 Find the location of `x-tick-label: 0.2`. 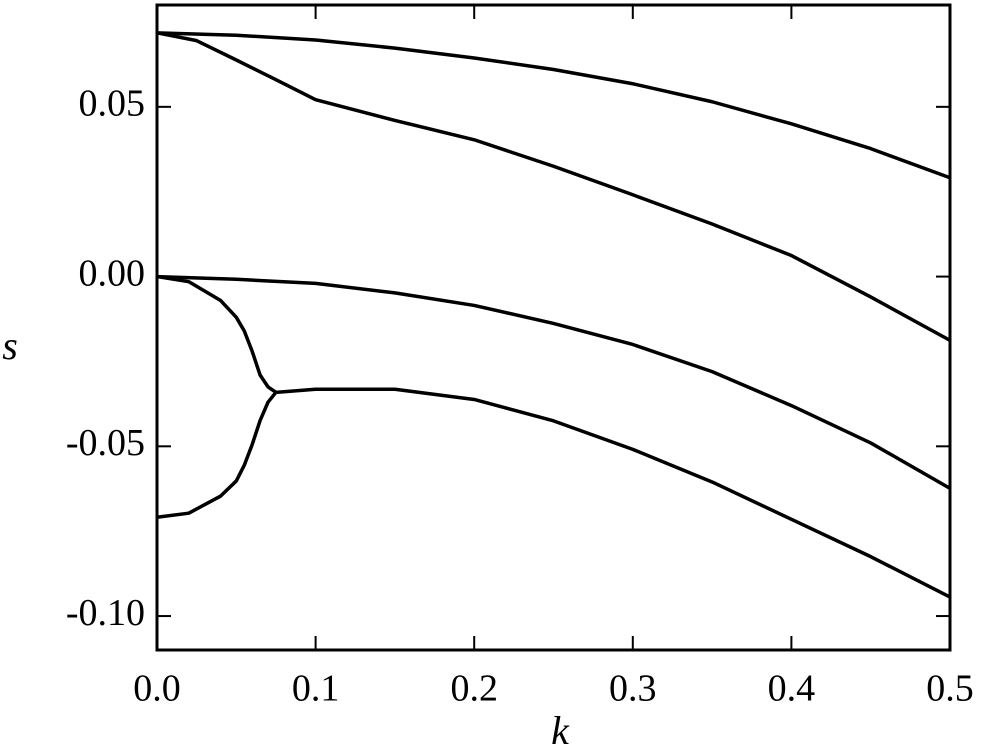

x-tick-label: 0.2 is located at coordinates (474, 689).